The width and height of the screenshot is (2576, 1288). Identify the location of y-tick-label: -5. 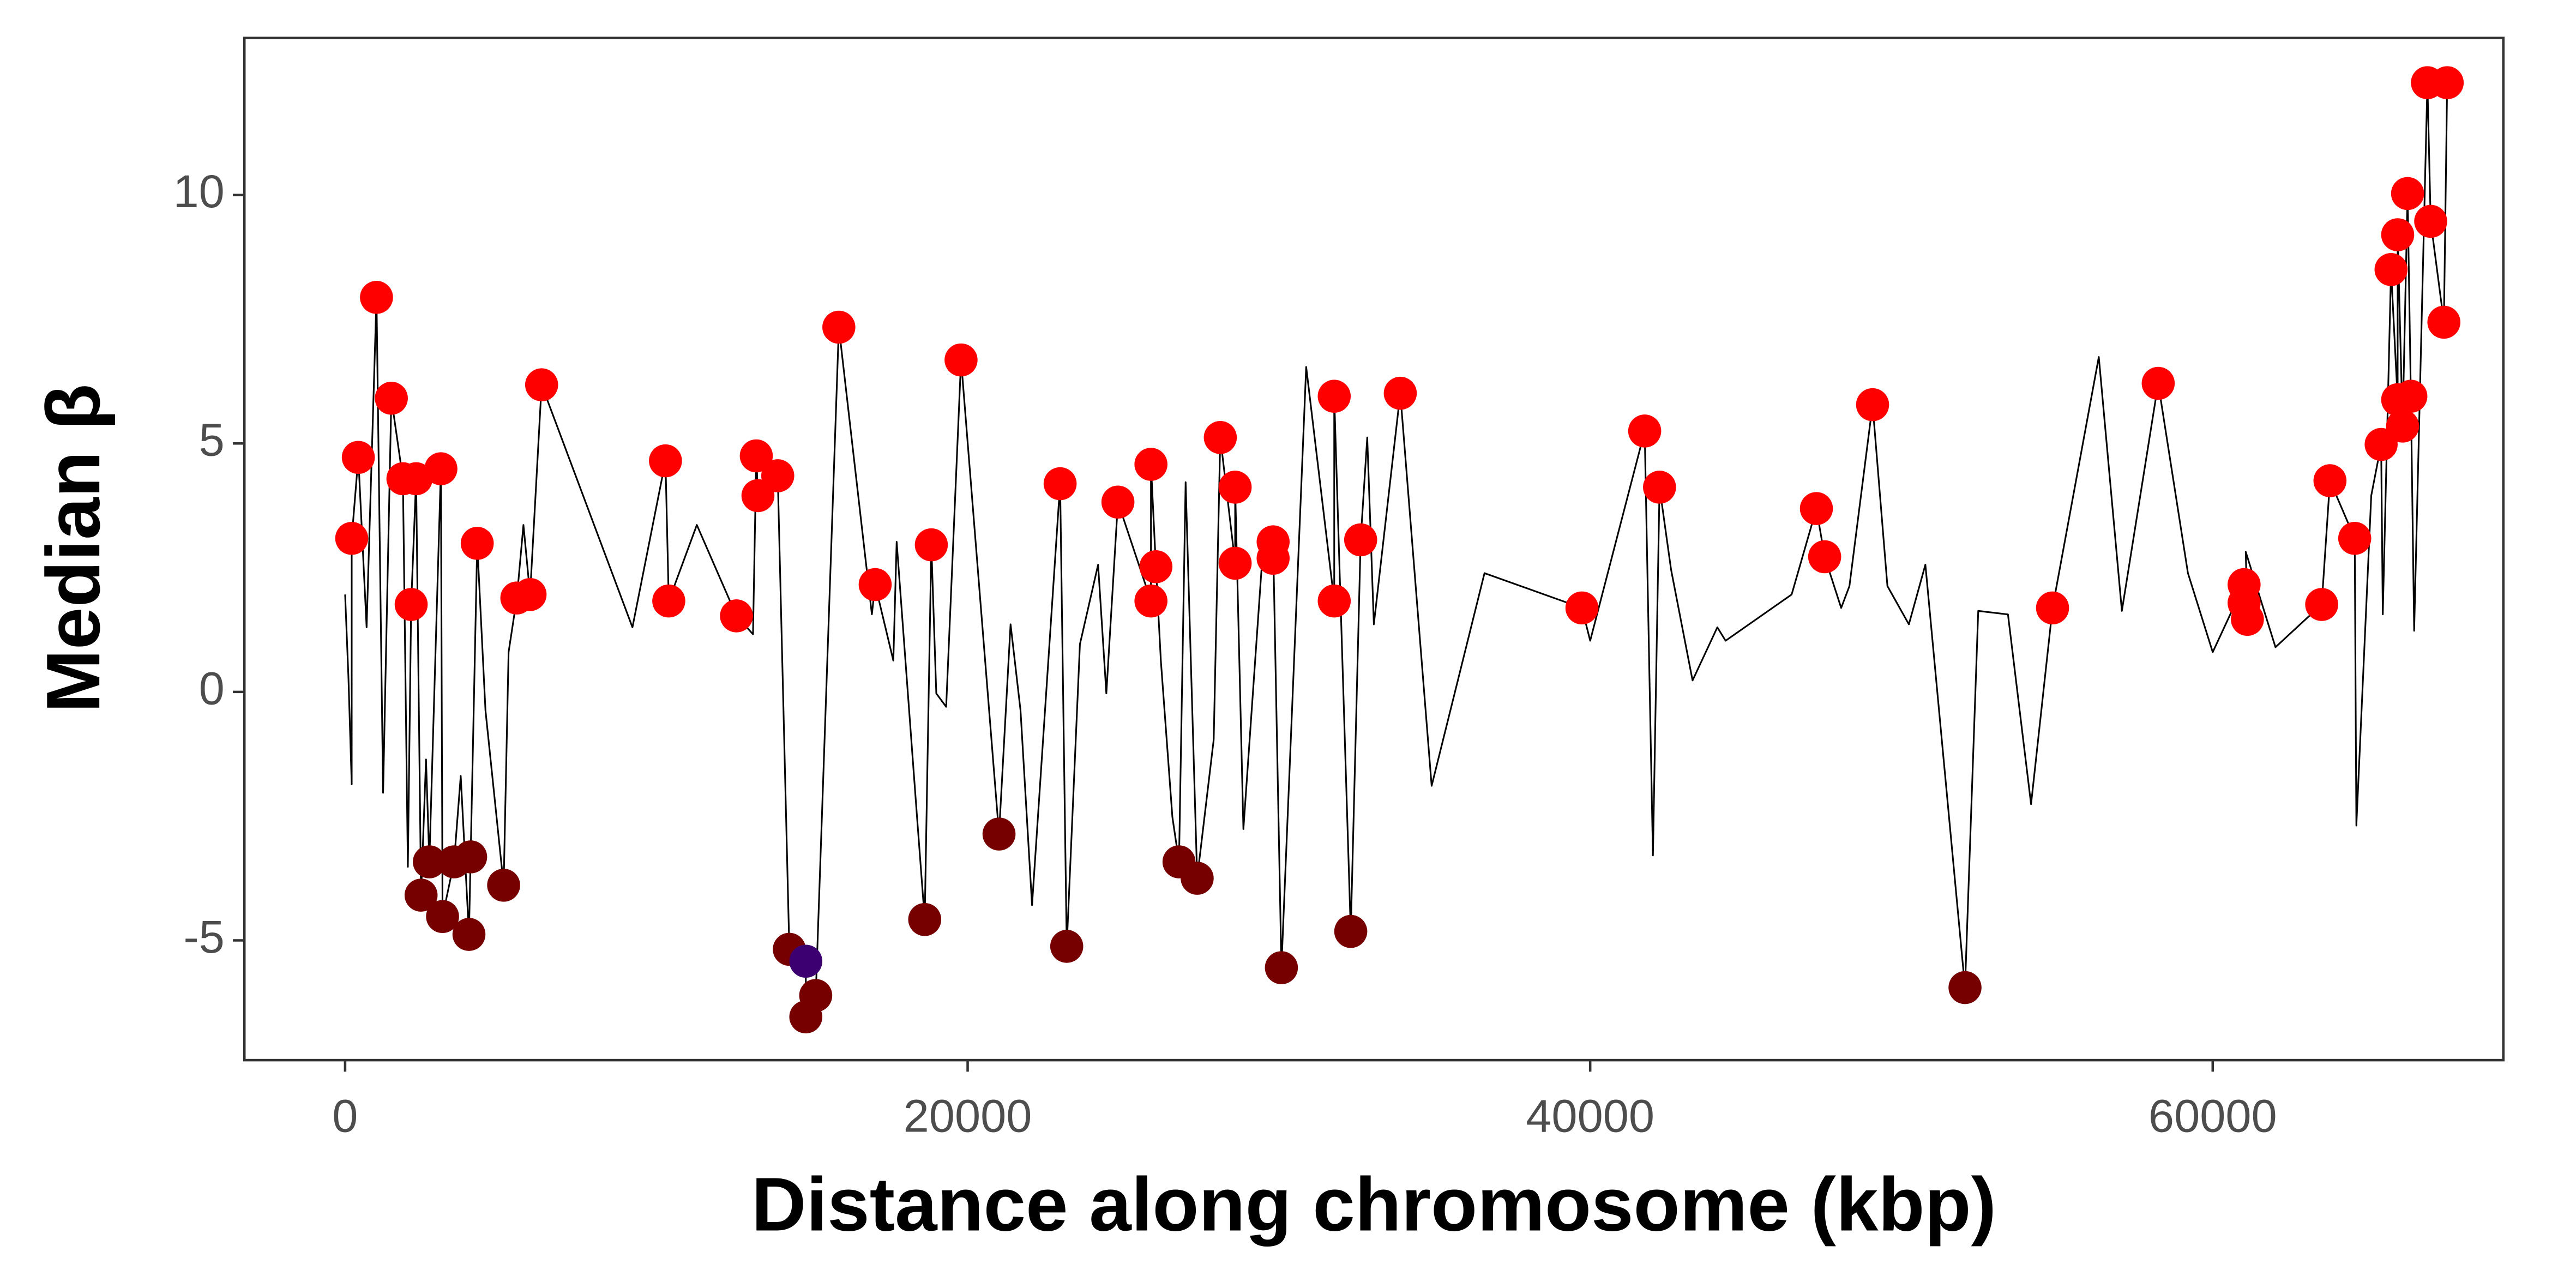
(203, 936).